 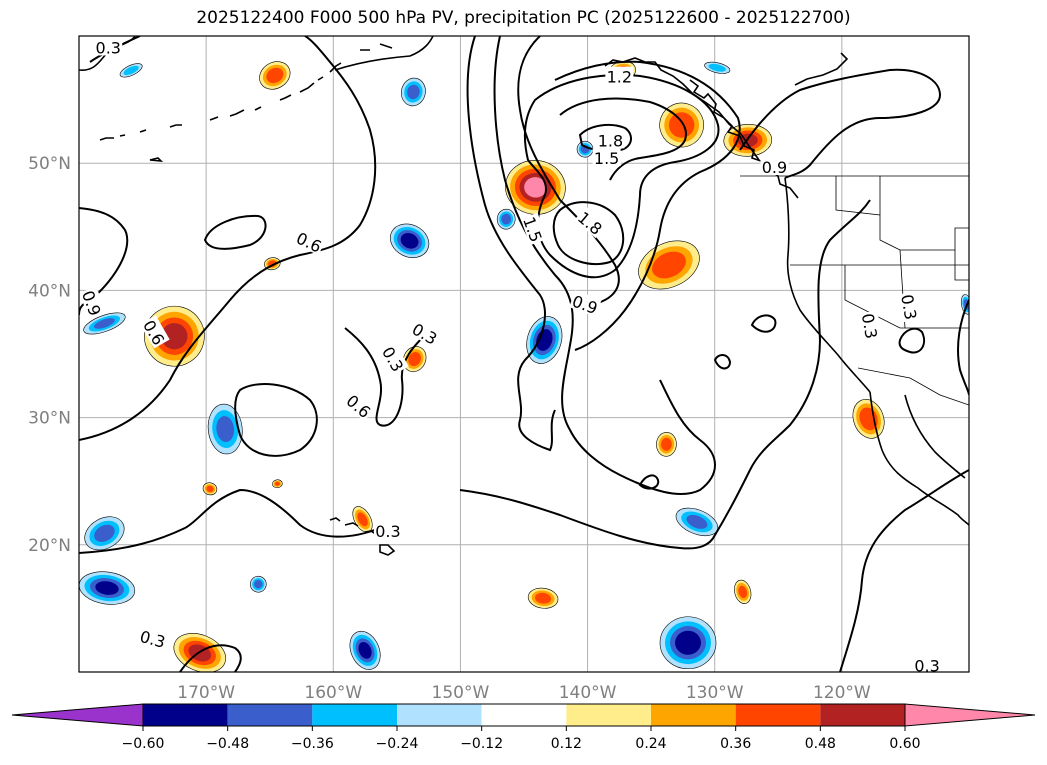 I want to click on pv-contour-1.5-n, so click(x=623, y=139).